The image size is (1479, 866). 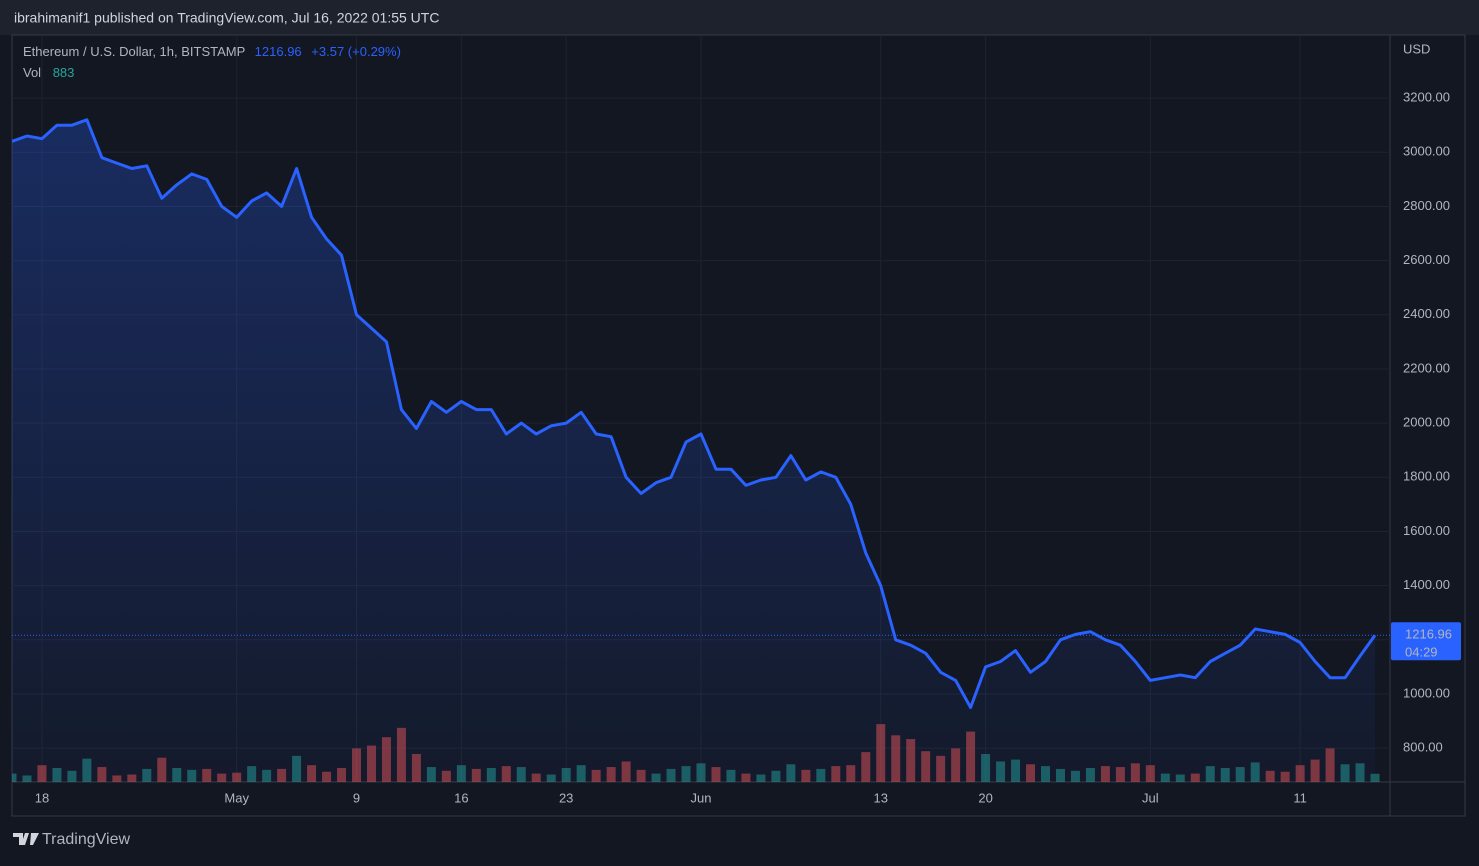 I want to click on y-tick-label: 1000.00, so click(x=1426, y=692).